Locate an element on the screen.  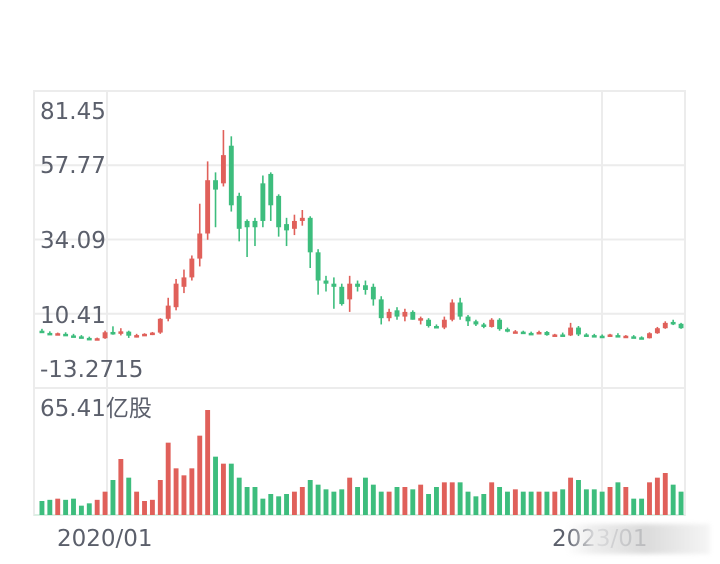
volume-max-label: 65.41亿股 is located at coordinates (96, 409).